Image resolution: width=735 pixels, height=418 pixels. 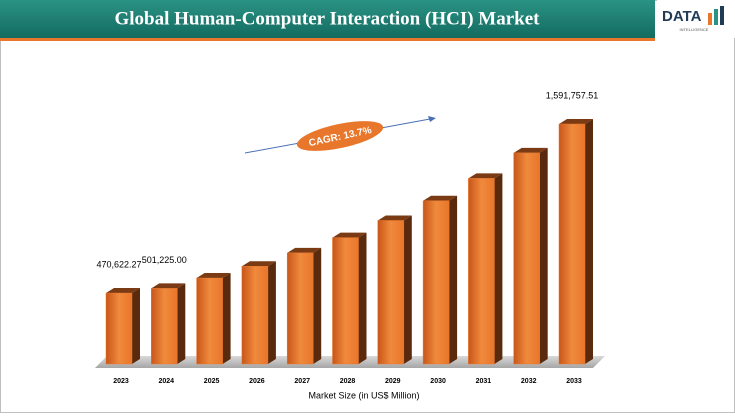 I want to click on x-tick-label: 2028, so click(x=348, y=381).